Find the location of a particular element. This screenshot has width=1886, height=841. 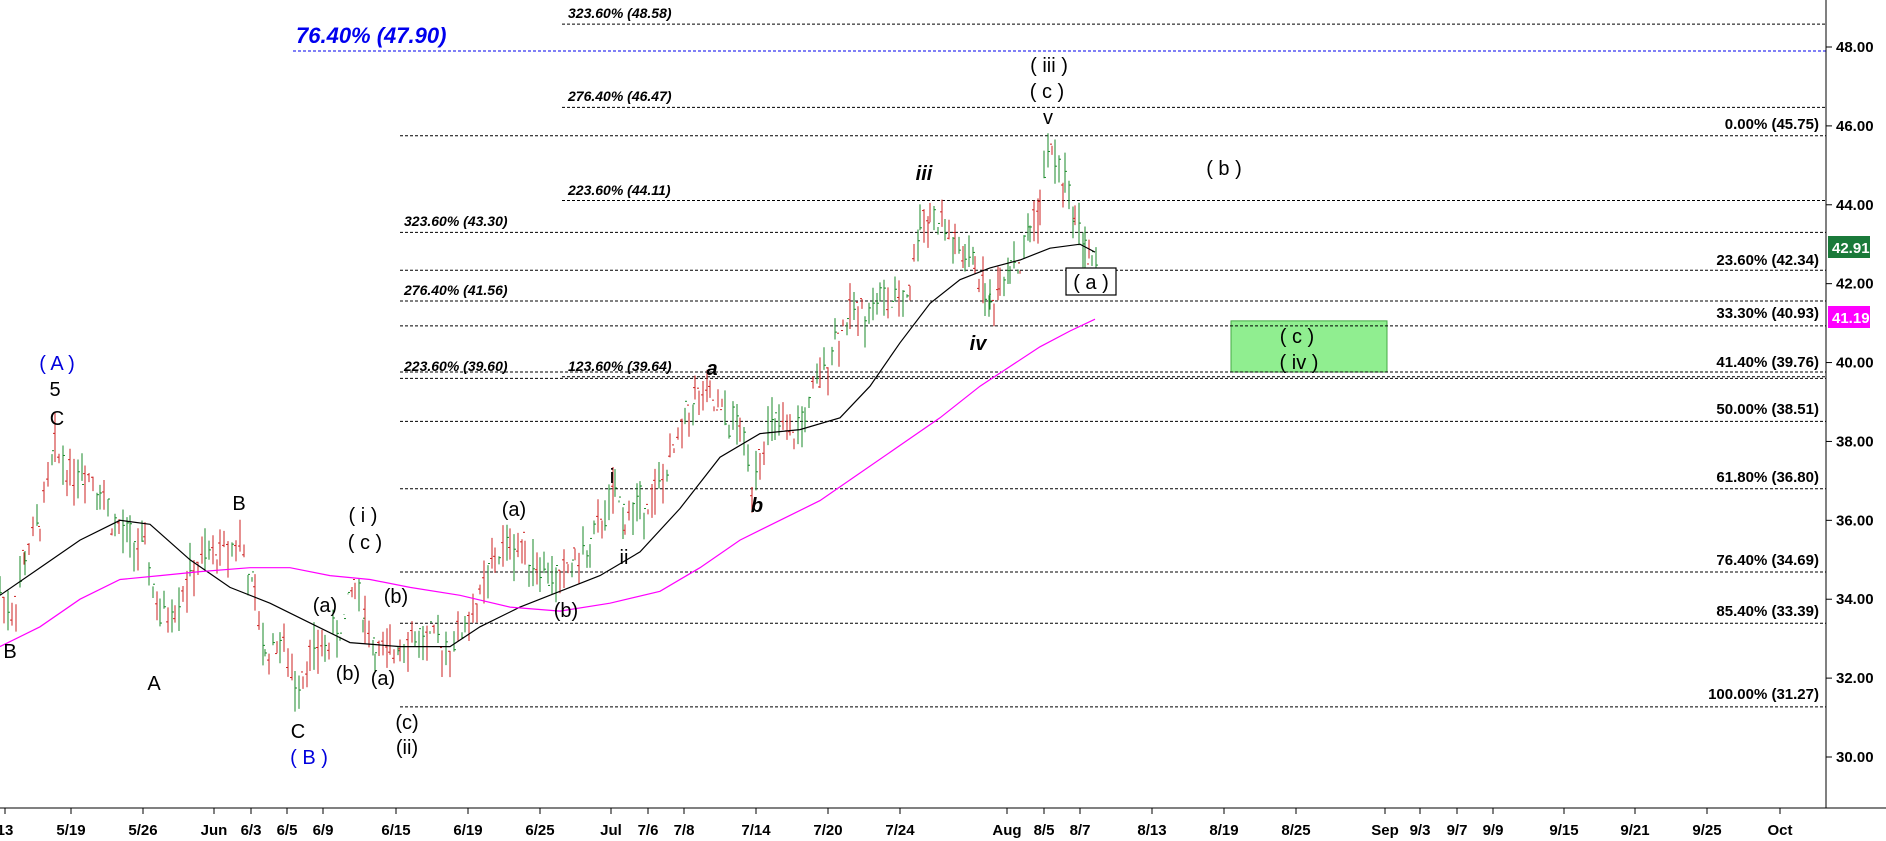

x-tick-label: 13 is located at coordinates (6, 830).